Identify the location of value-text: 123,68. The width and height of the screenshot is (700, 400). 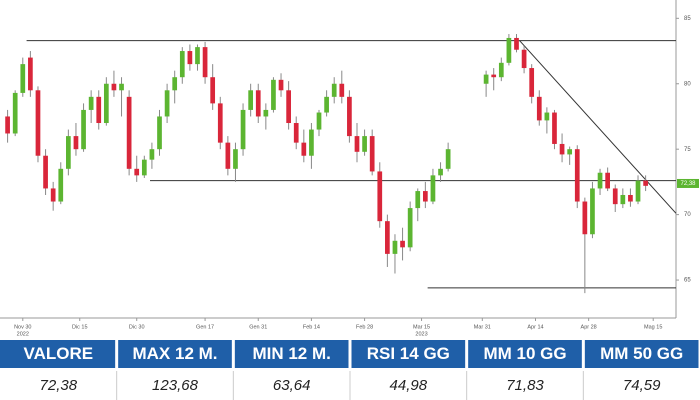
(175, 385).